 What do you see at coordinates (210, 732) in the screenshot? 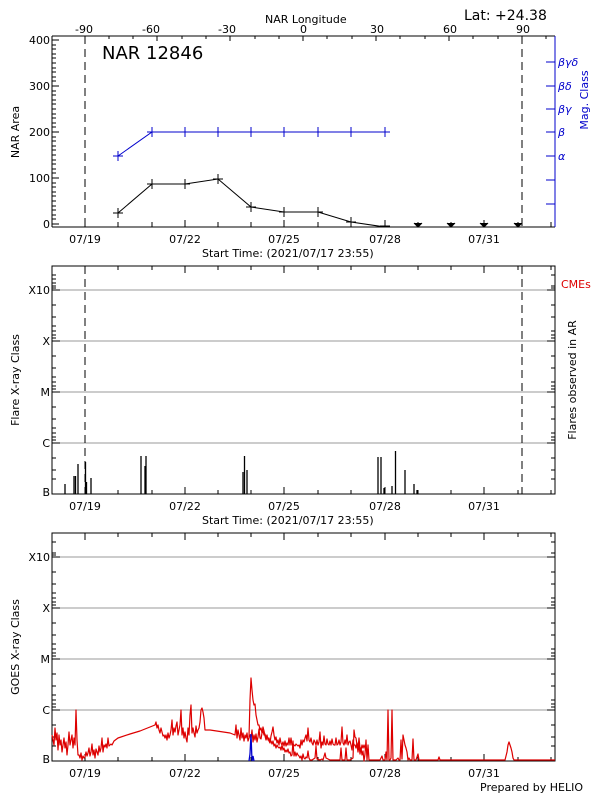
I see `goes-flux-curve` at bounding box center [210, 732].